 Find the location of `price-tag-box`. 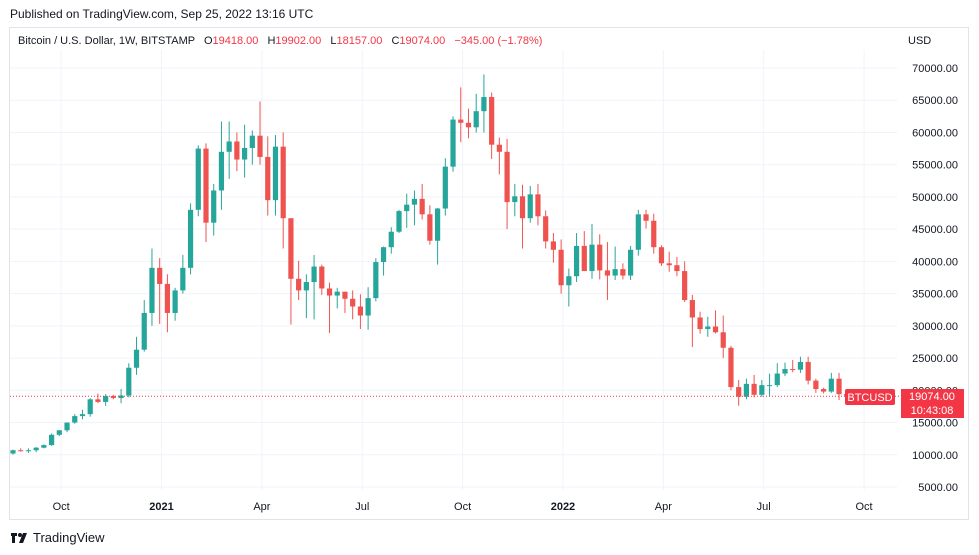

price-tag-box is located at coordinates (932, 403).